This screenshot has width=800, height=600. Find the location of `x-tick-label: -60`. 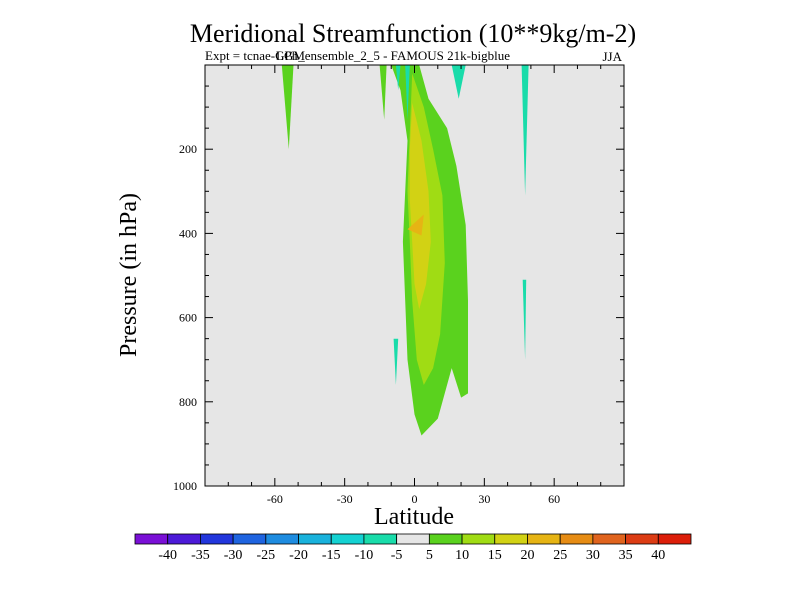

x-tick-label: -60 is located at coordinates (275, 499).